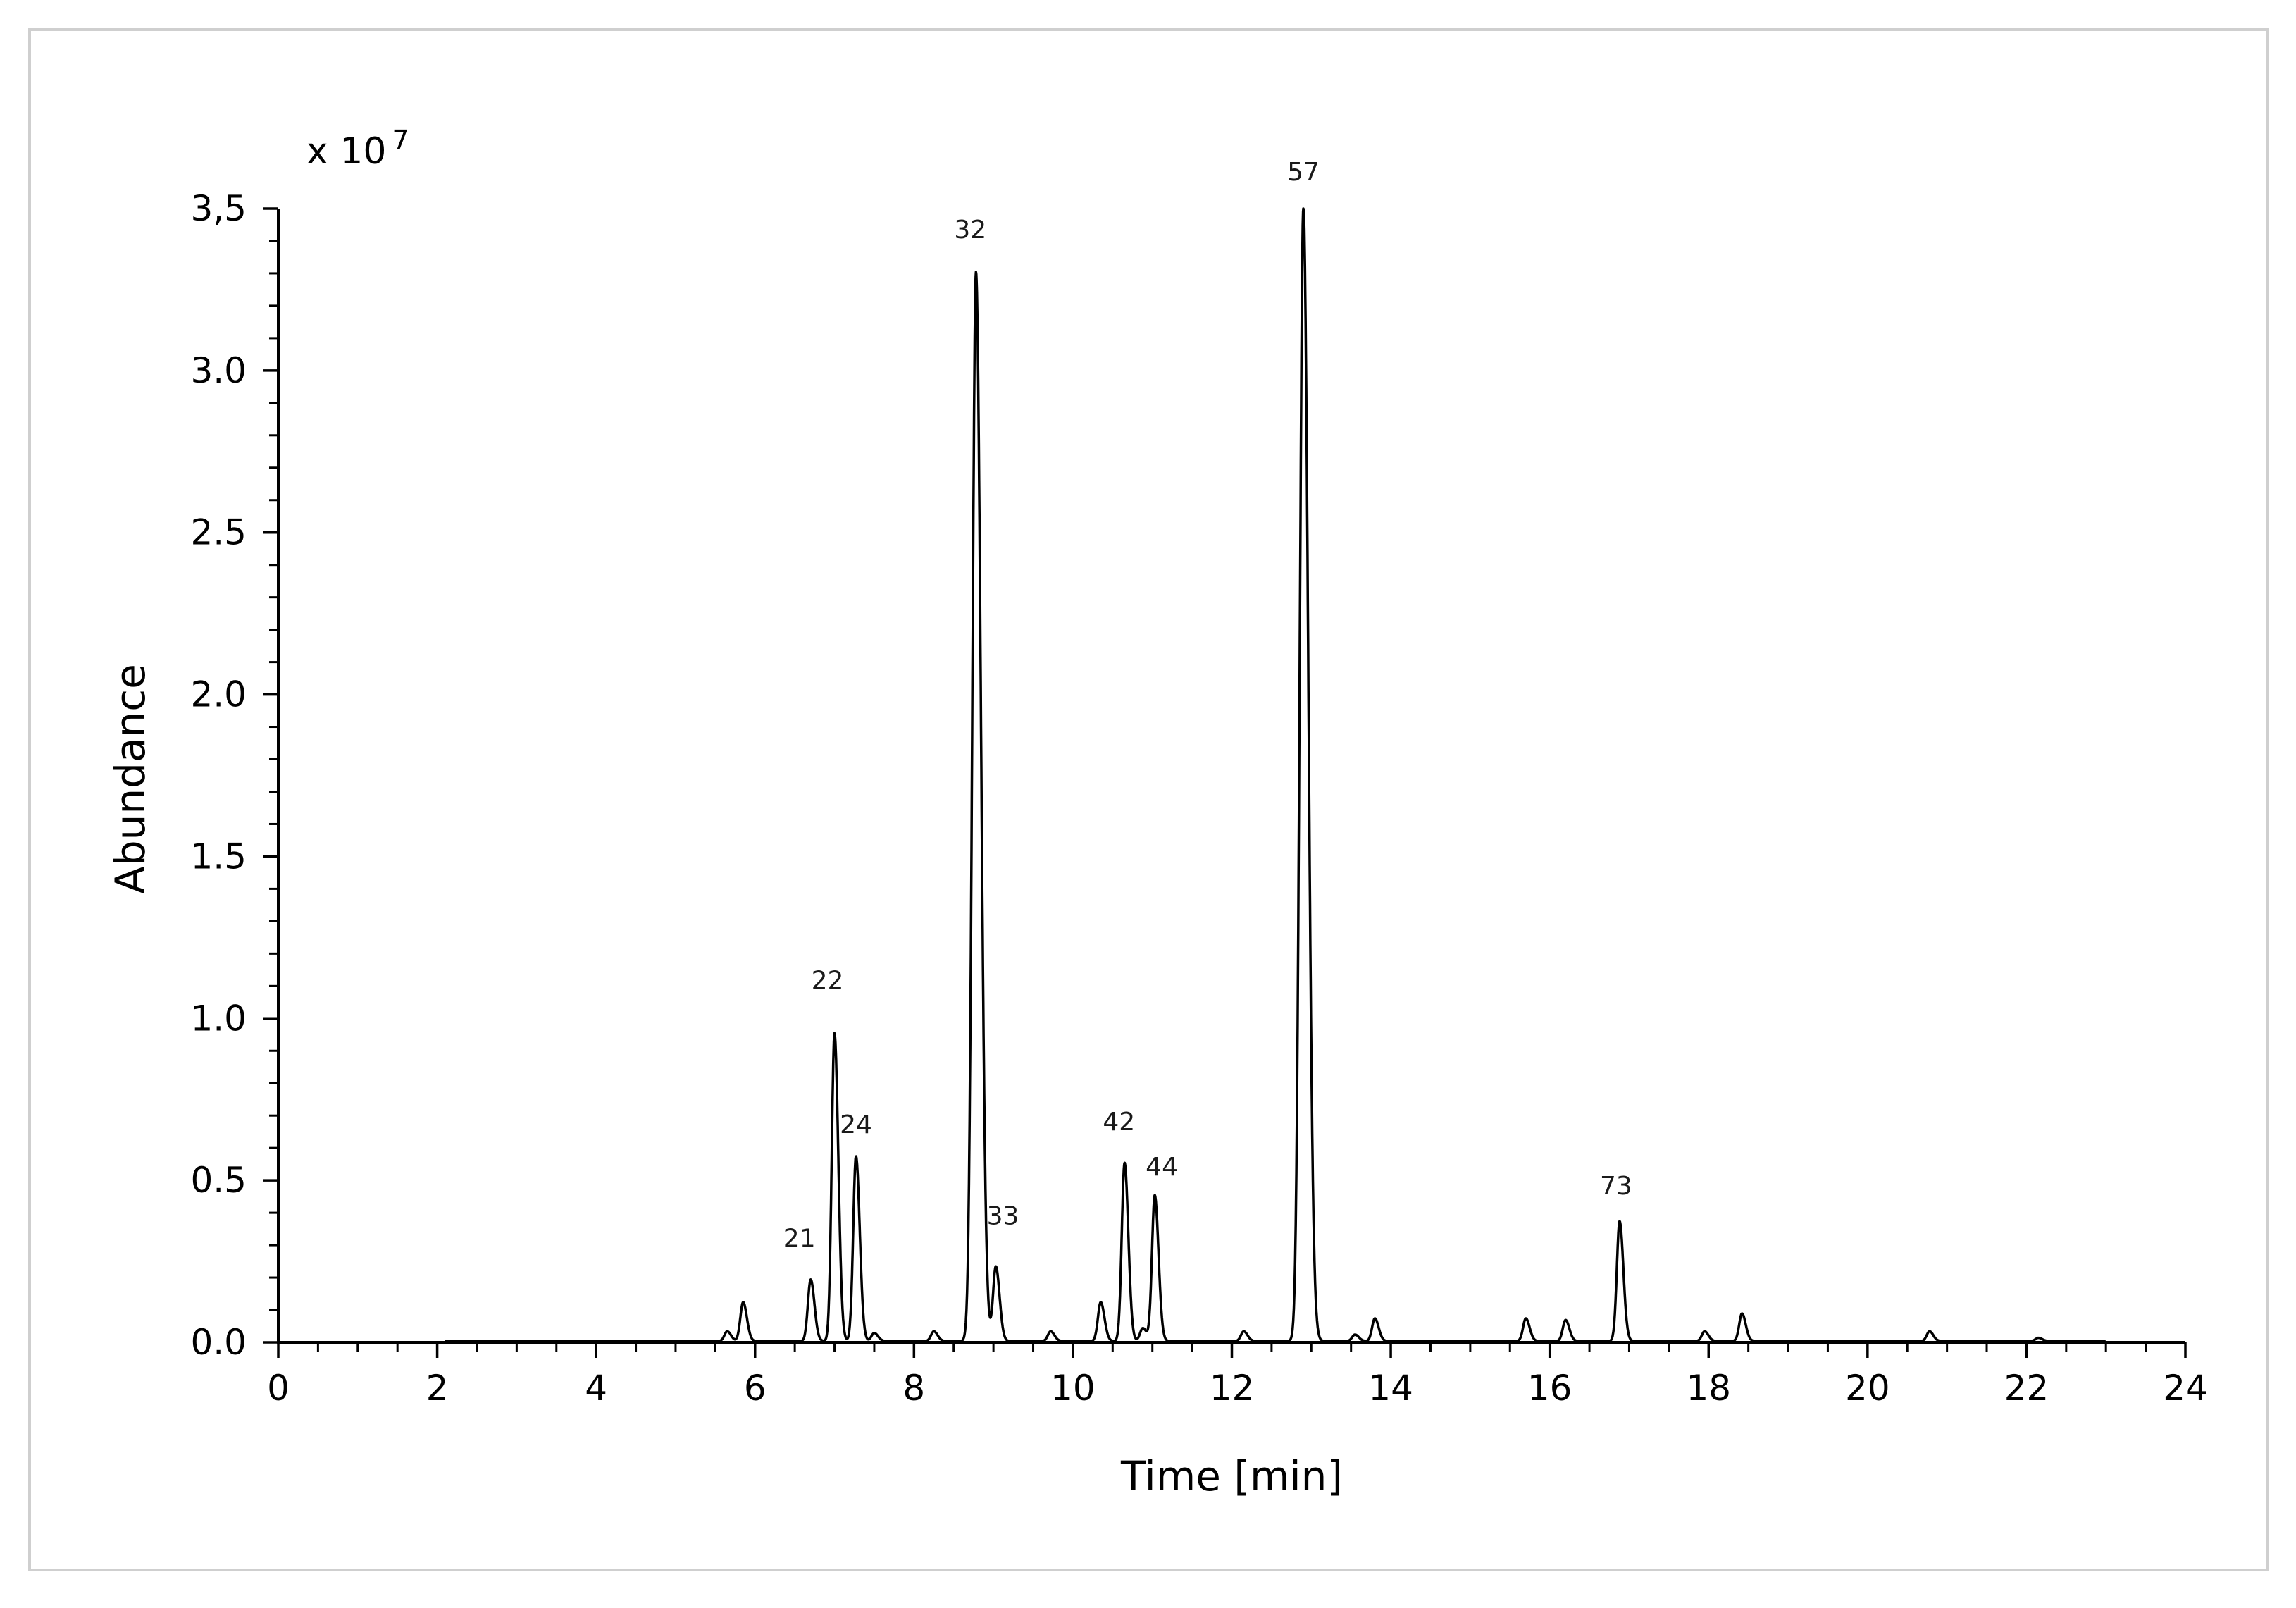 This screenshot has height=1608, width=2296. What do you see at coordinates (2026, 1388) in the screenshot?
I see `x-tick-label: 22` at bounding box center [2026, 1388].